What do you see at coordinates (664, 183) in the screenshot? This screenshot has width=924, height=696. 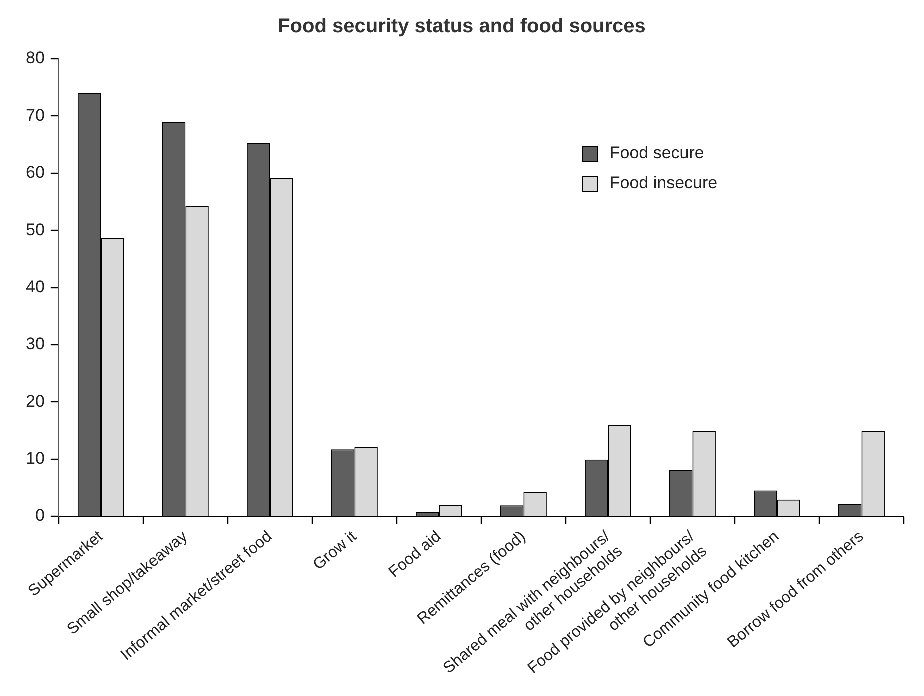 I see `legend-label: Food insecure` at bounding box center [664, 183].